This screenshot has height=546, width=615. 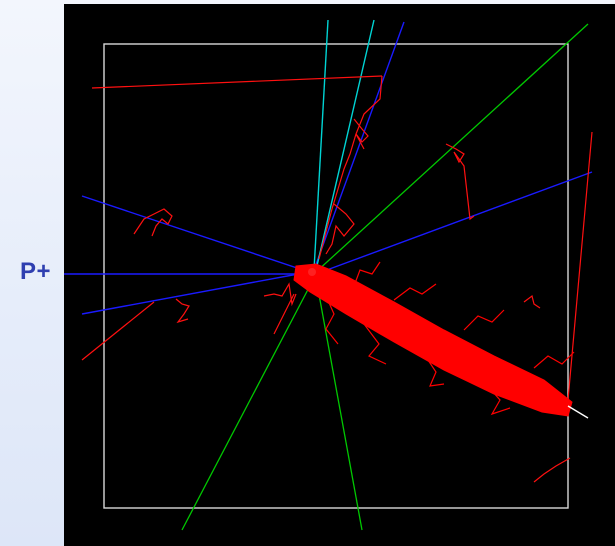 I want to click on green-track-lower-left, so click(x=248, y=404).